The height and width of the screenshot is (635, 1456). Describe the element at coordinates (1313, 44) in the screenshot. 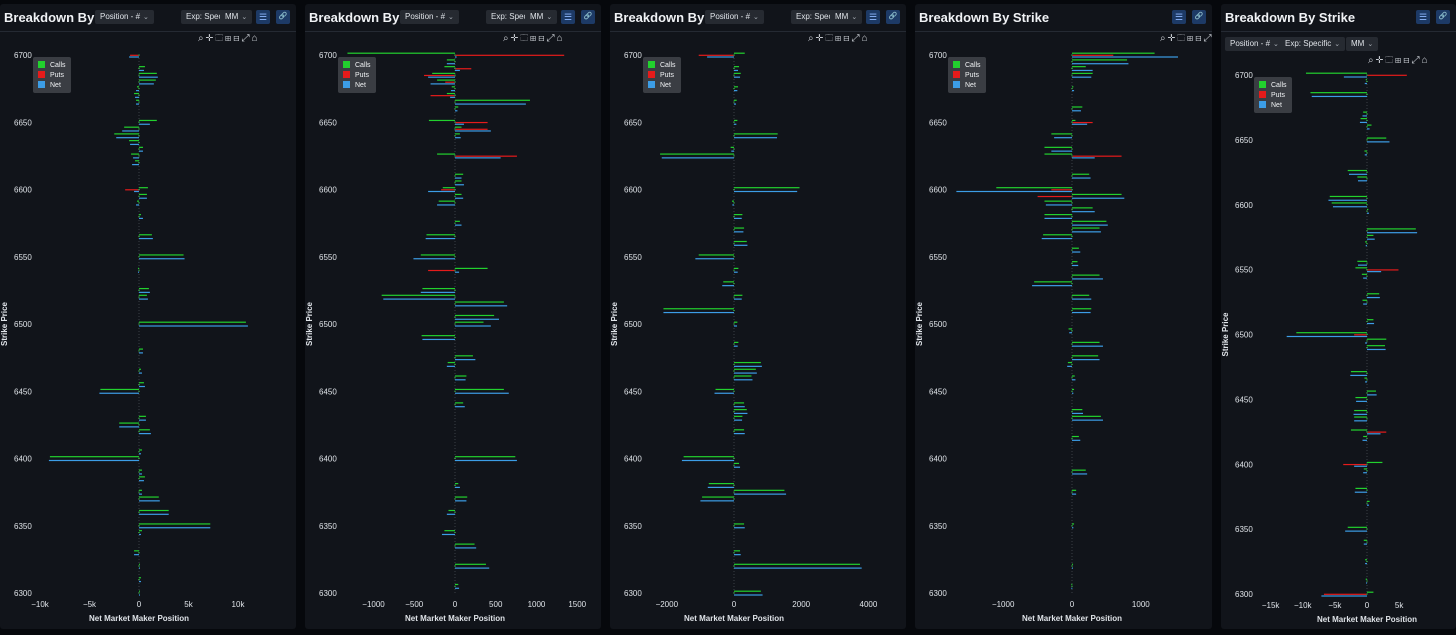

I see `exp-select: Exp: Specific⌄` at that location.